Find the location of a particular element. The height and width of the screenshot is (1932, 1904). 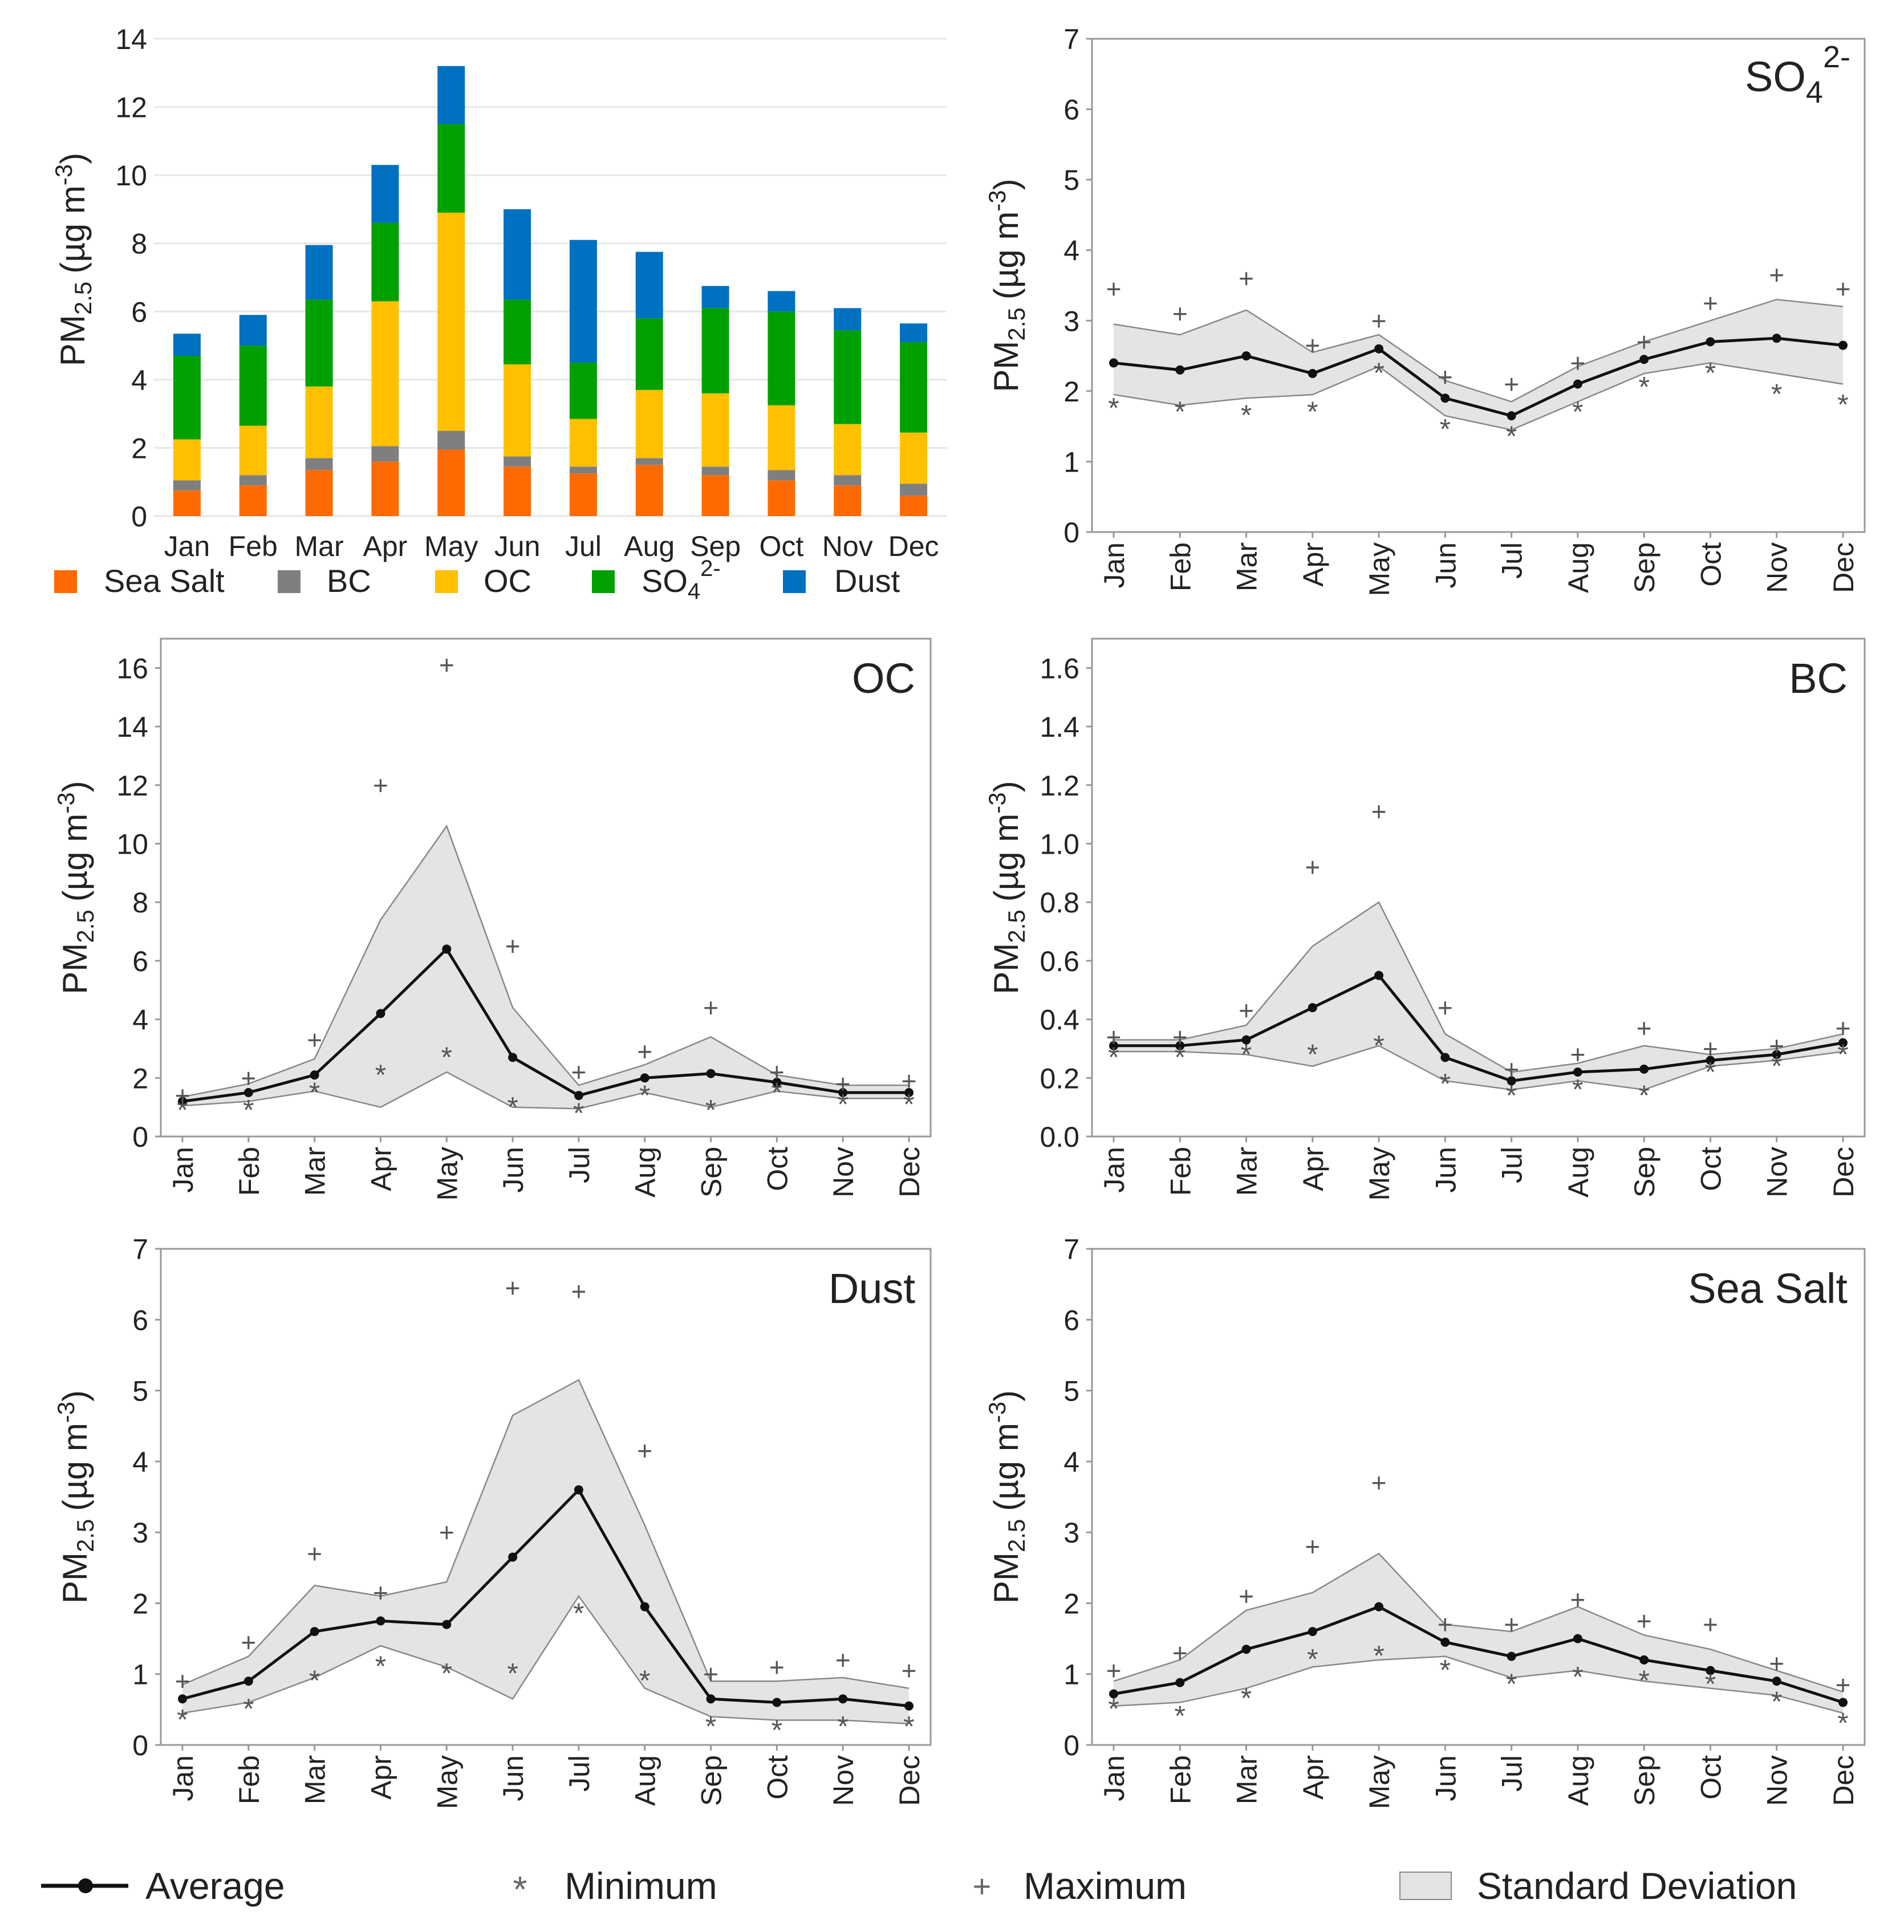

y-tick-label: 7 is located at coordinates (140, 1249).